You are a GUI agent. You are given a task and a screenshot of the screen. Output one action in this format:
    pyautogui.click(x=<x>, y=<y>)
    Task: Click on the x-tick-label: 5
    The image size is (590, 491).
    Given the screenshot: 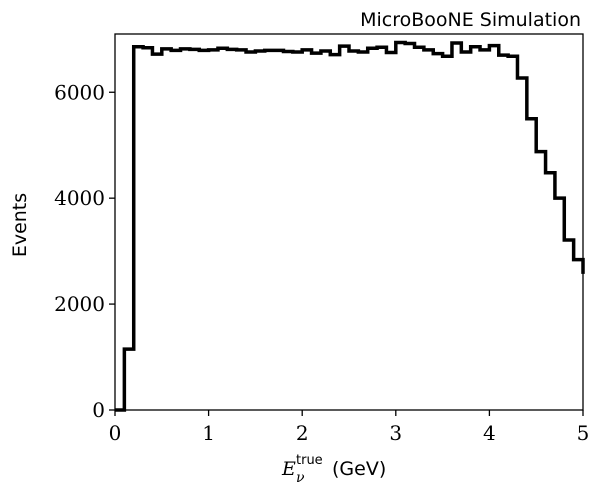 What is the action you would take?
    pyautogui.click(x=583, y=433)
    